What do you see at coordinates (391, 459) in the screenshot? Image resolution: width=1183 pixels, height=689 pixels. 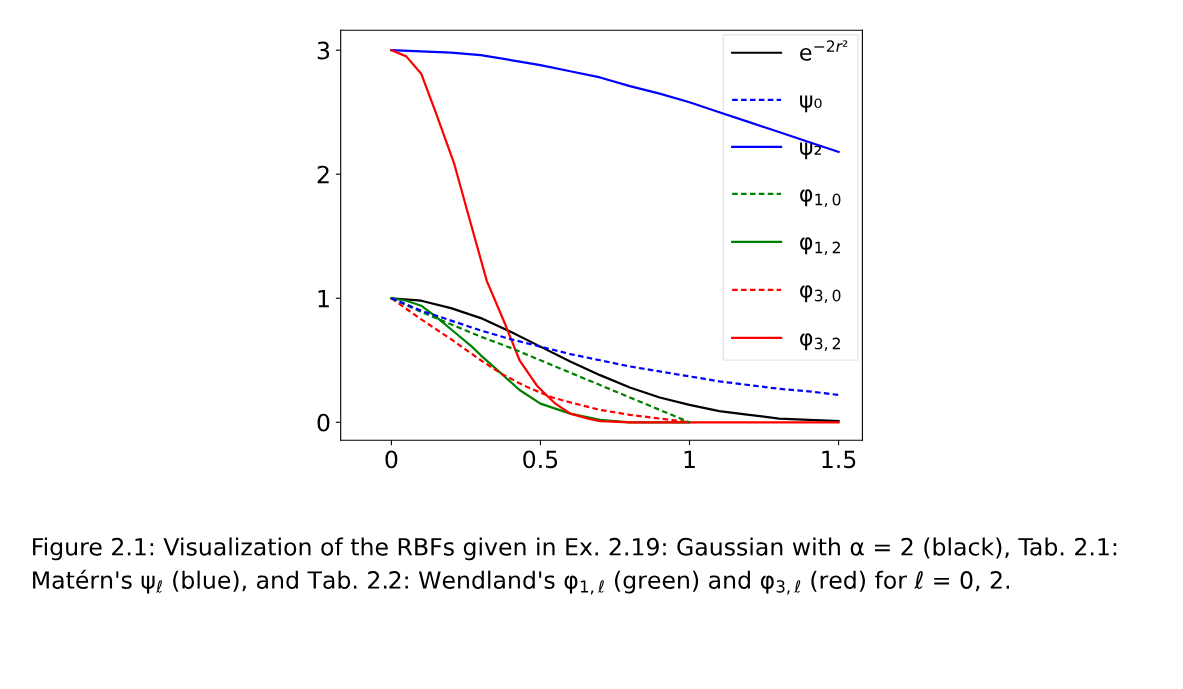 I see `x-tick-label: 0` at bounding box center [391, 459].